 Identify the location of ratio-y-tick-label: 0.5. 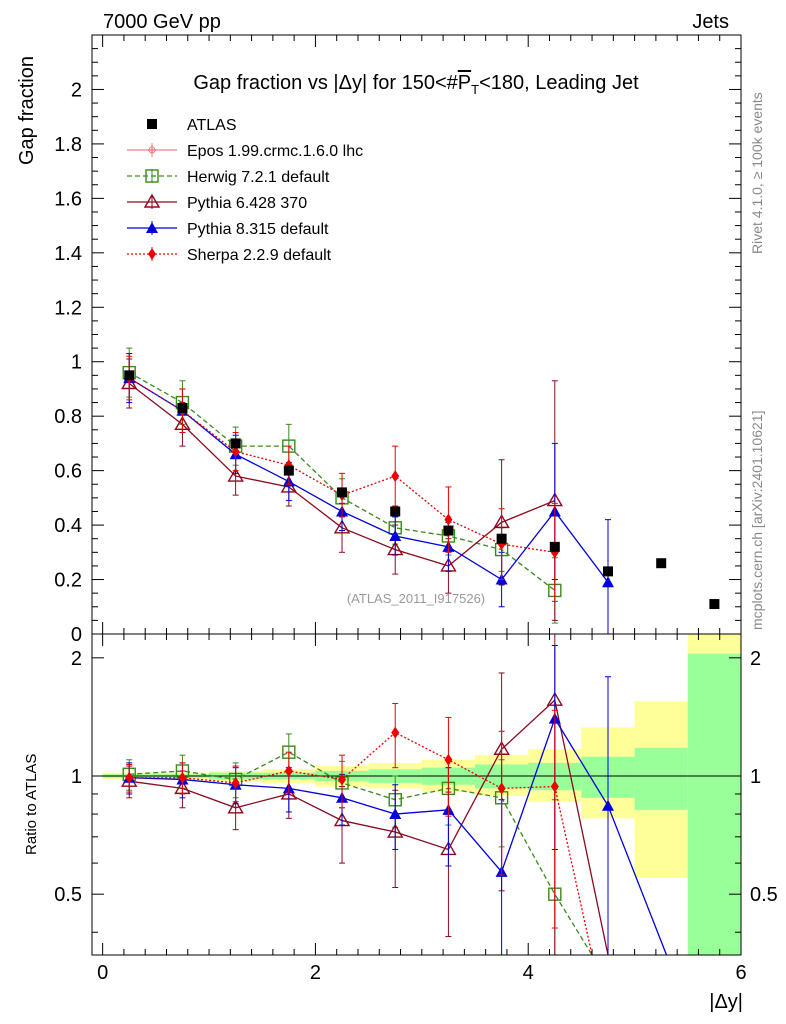
(68, 895).